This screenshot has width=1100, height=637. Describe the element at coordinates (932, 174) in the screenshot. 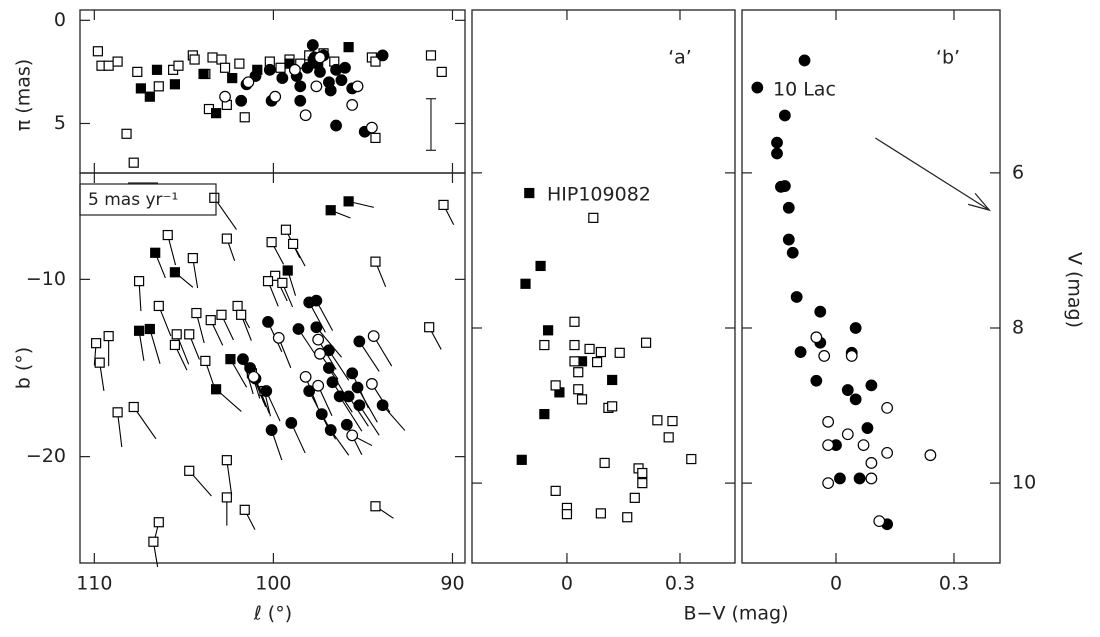

I see `reddening-arrow` at that location.